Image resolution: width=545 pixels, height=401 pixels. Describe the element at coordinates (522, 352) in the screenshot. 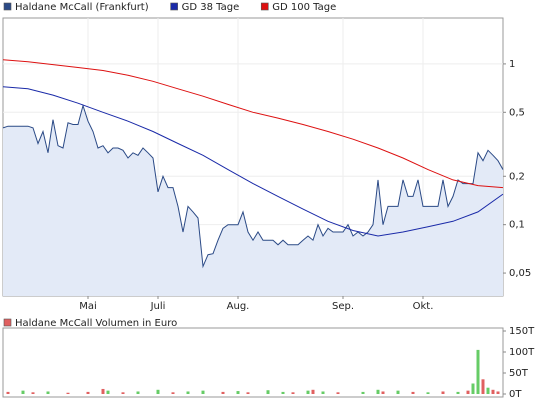

I see `y-tick-label: 100T` at that location.